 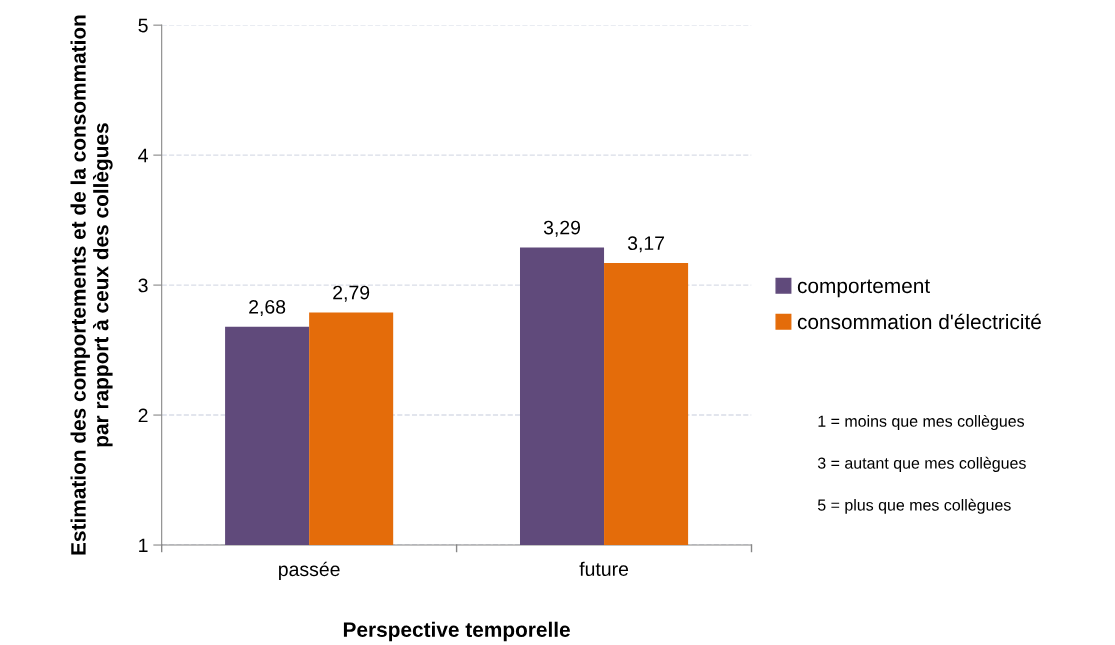 I want to click on data-label: 3,17, so click(x=646, y=244).